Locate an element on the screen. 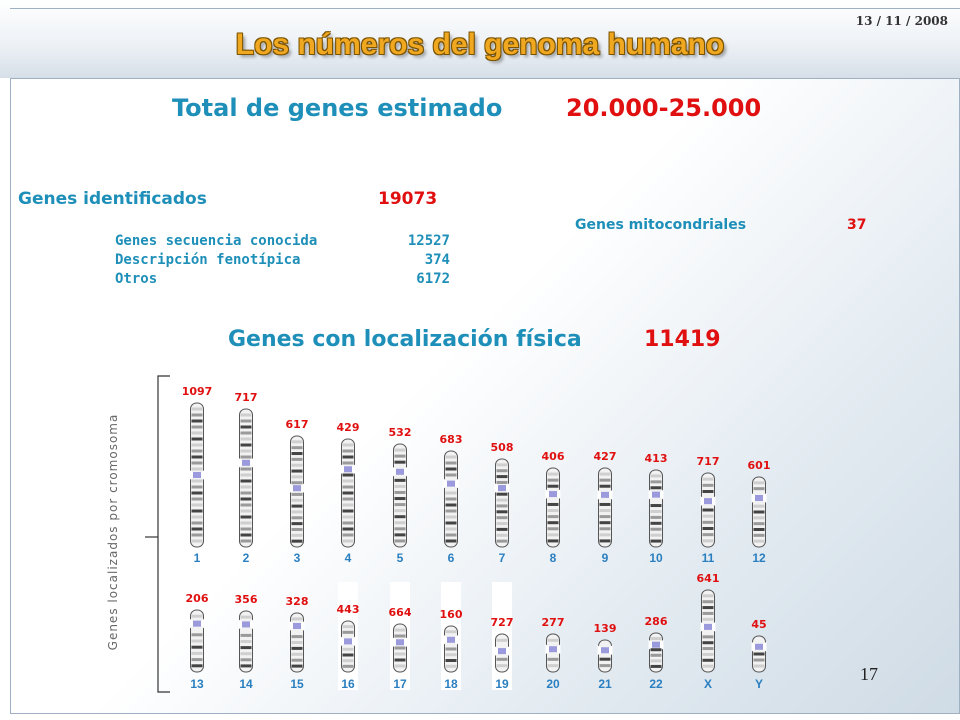 The height and width of the screenshot is (720, 960). identified-row-value: 6172 is located at coordinates (433, 279).